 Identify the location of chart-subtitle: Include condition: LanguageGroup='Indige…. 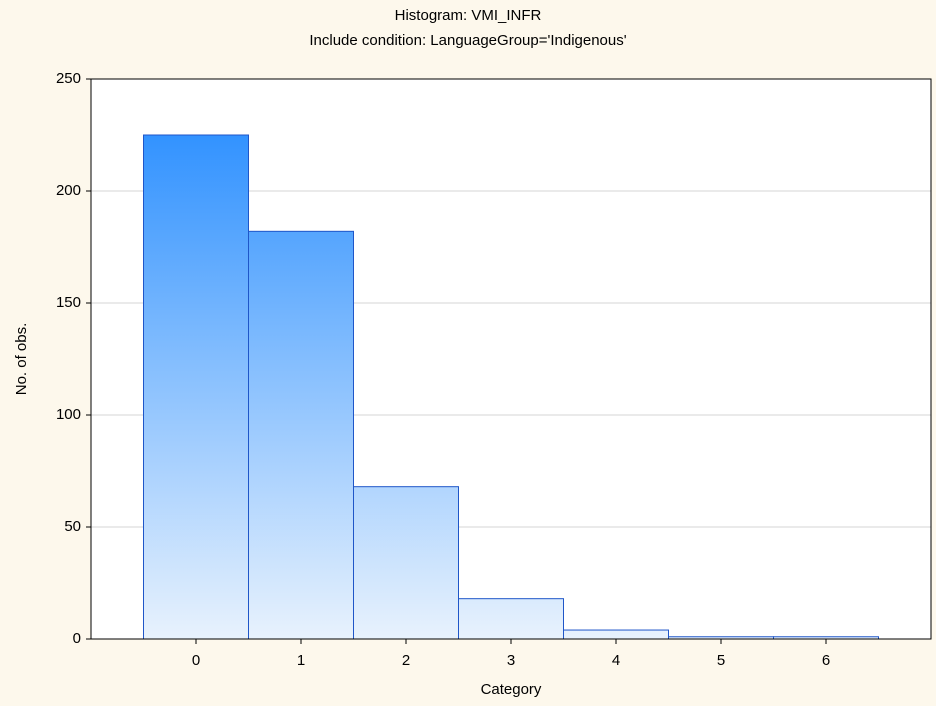
(467, 40).